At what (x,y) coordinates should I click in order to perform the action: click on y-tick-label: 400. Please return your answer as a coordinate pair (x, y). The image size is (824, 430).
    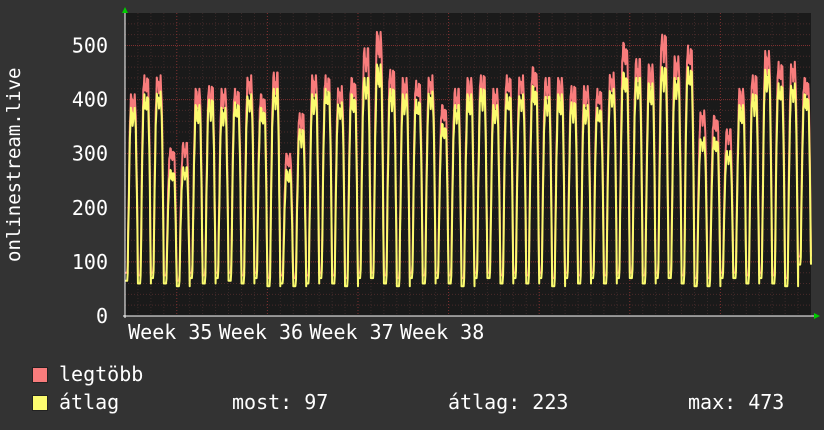
    Looking at the image, I should click on (90, 100).